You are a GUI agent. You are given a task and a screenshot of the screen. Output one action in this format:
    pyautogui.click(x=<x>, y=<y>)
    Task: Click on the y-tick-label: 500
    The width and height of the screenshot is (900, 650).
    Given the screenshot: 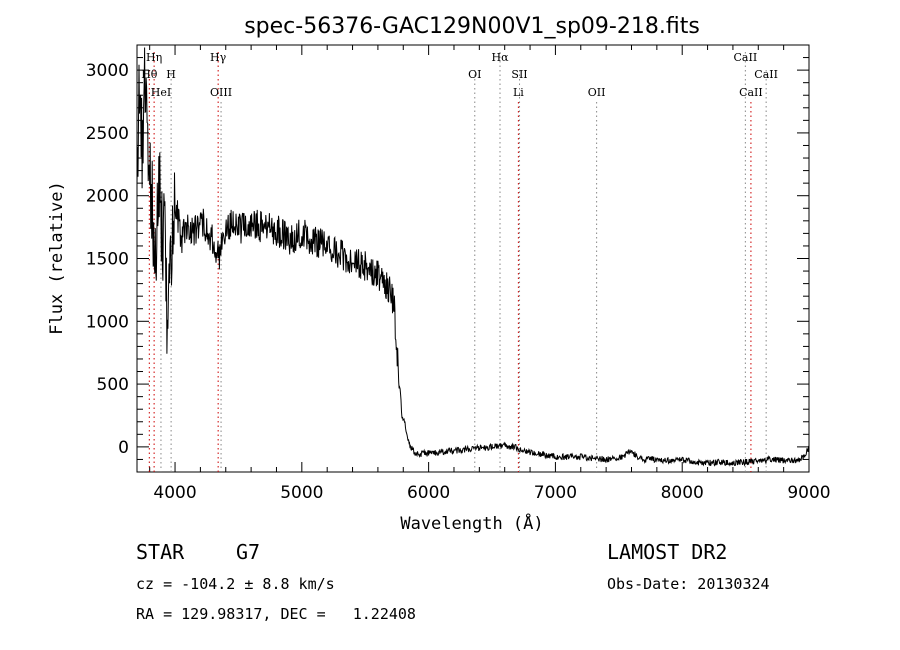 What is the action you would take?
    pyautogui.click(x=113, y=385)
    